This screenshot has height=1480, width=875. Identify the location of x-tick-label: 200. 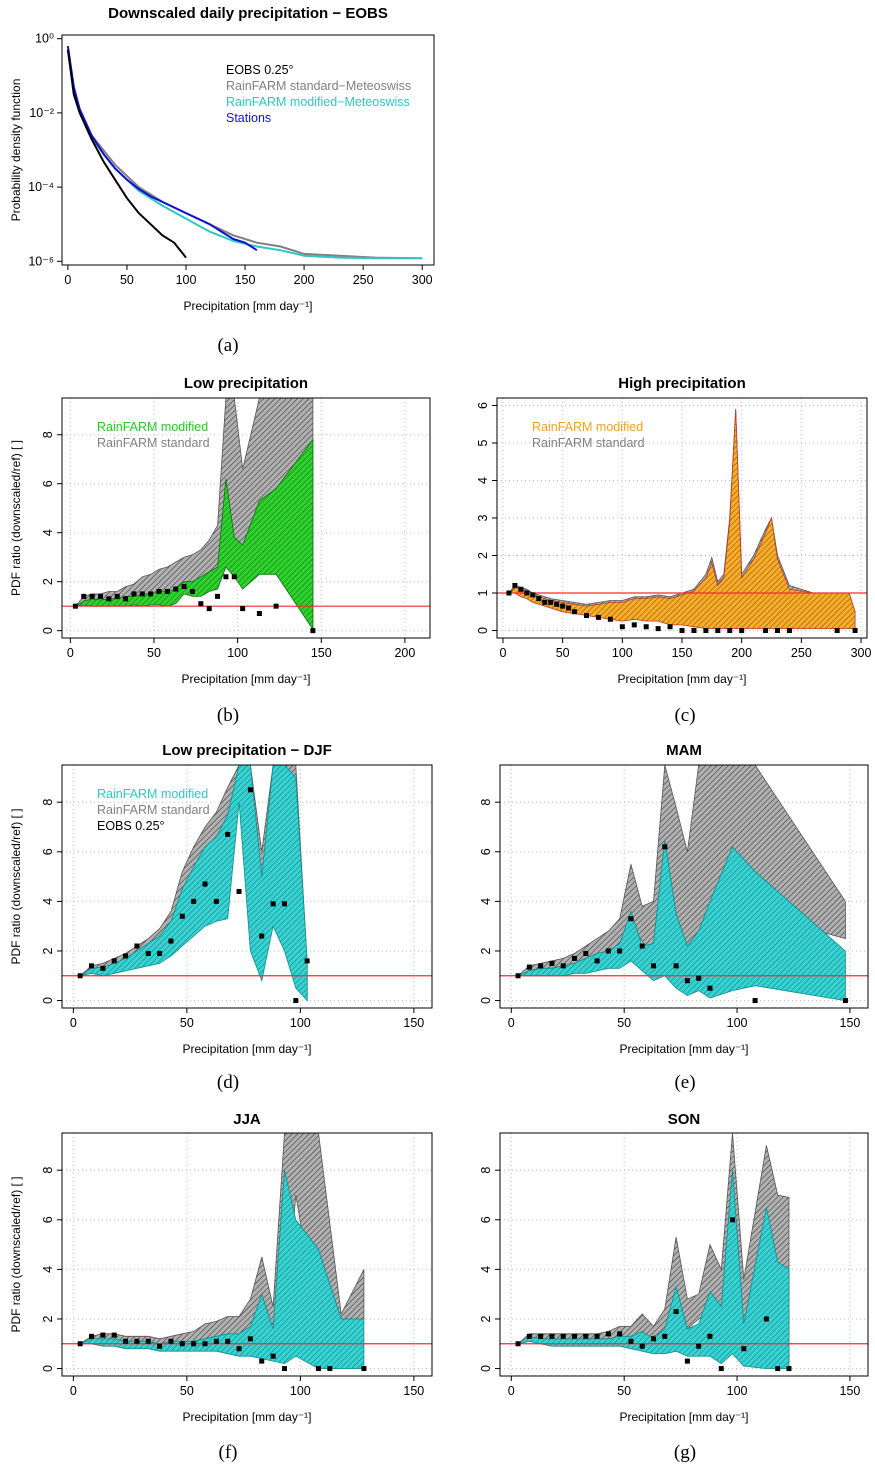
(404, 653).